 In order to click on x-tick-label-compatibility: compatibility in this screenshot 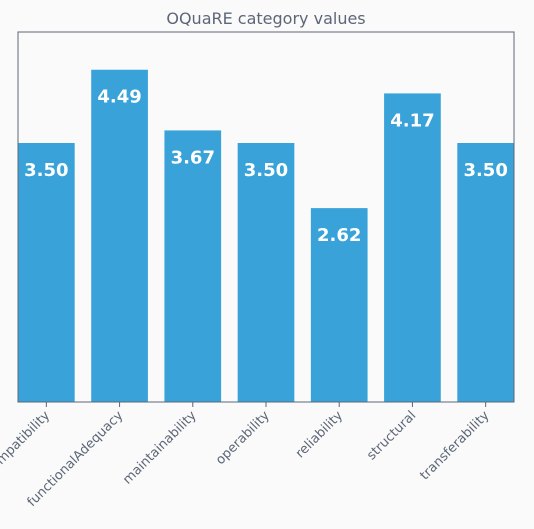, I will do `click(26, 443)`.